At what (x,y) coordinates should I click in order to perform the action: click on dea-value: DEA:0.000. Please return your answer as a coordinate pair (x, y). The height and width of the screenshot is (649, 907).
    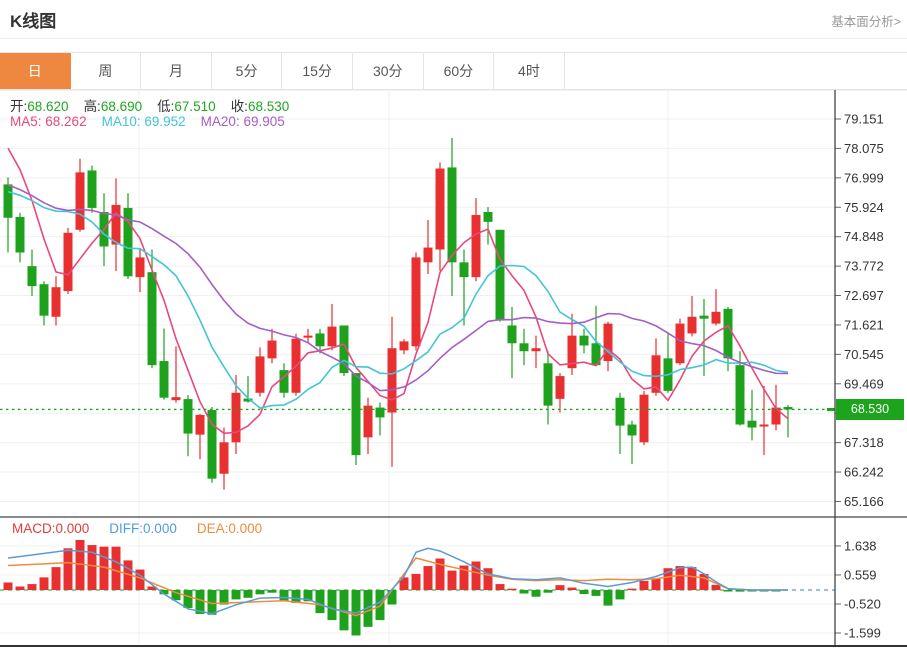
    Looking at the image, I should click on (229, 528).